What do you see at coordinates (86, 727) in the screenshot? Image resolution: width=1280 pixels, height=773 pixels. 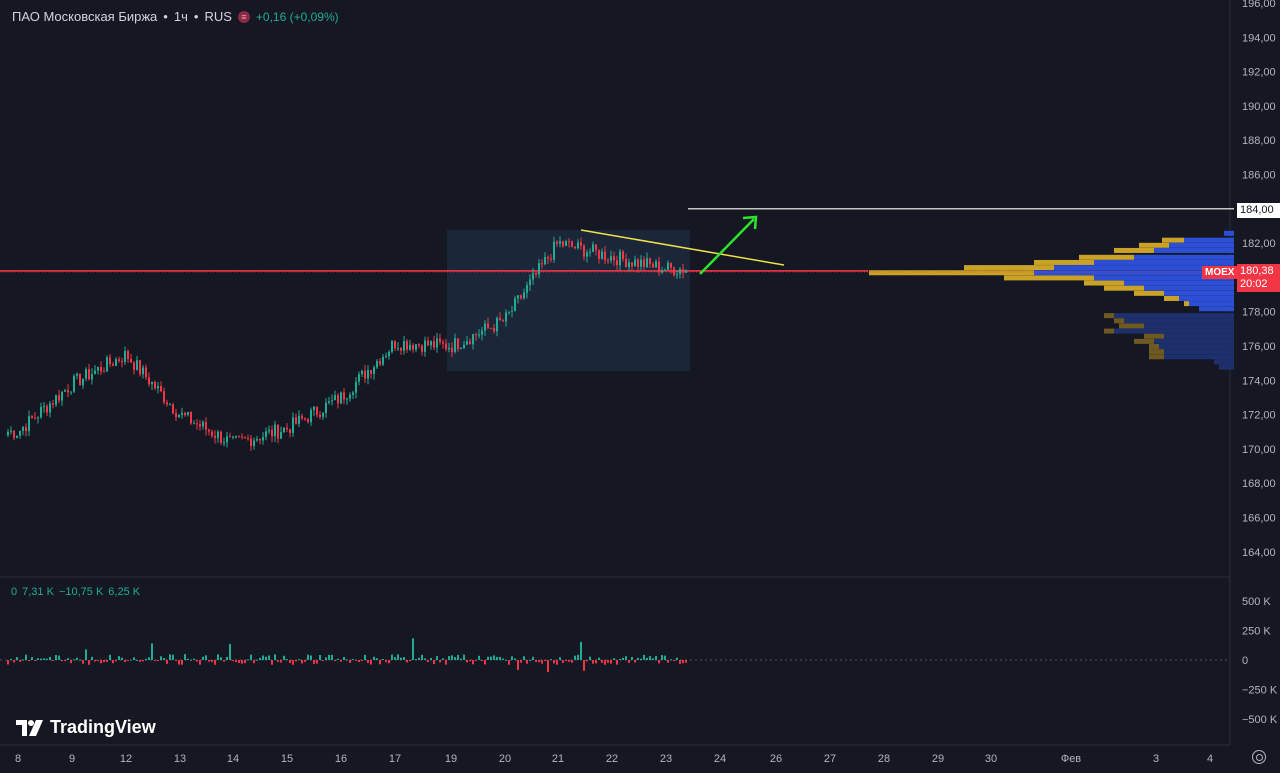 I see `tradingview-logo: TradingView` at bounding box center [86, 727].